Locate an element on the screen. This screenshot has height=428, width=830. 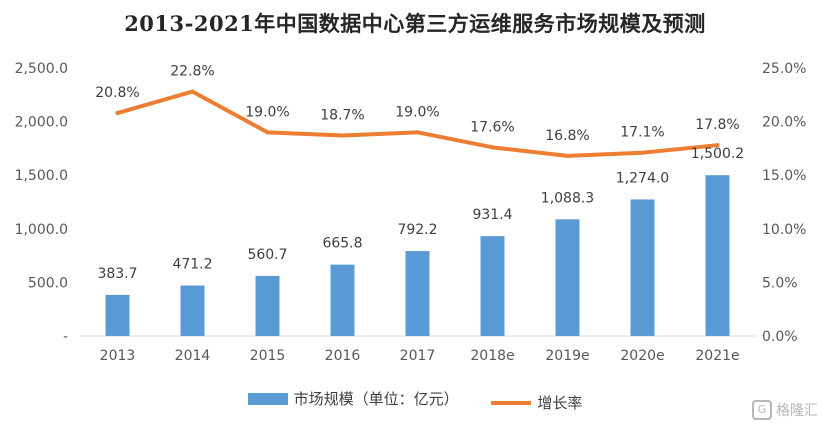
y-left-tick-label: 1,000.0 is located at coordinates (41, 230).